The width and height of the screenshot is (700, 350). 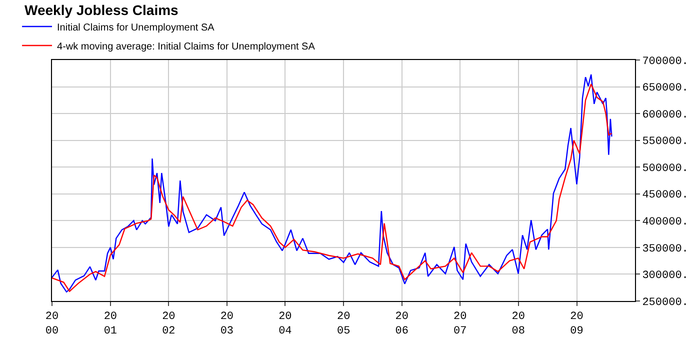 I want to click on y-tick-label: 650000., so click(x=665, y=88).